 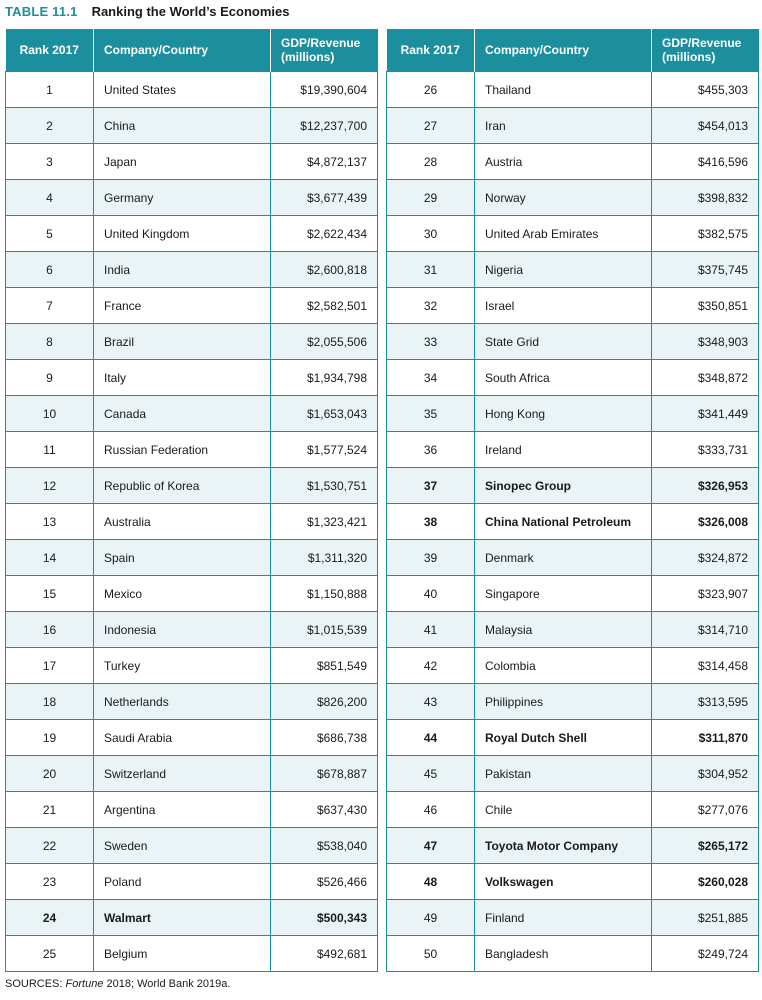 What do you see at coordinates (563, 269) in the screenshot?
I see `name-cell: Nigeria` at bounding box center [563, 269].